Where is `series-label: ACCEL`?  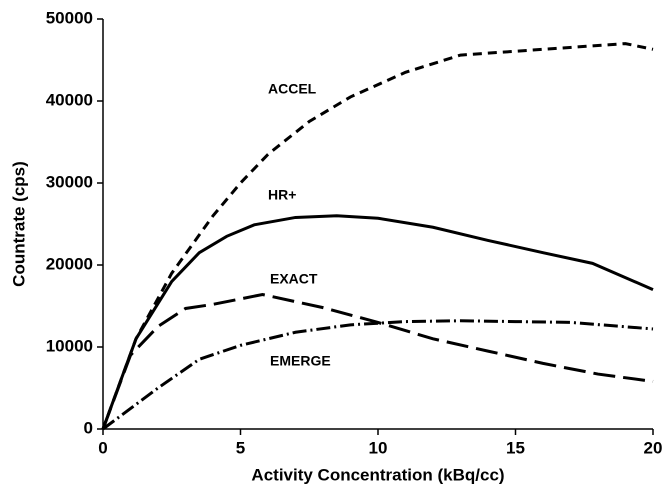
series-label: ACCEL is located at coordinates (292, 89).